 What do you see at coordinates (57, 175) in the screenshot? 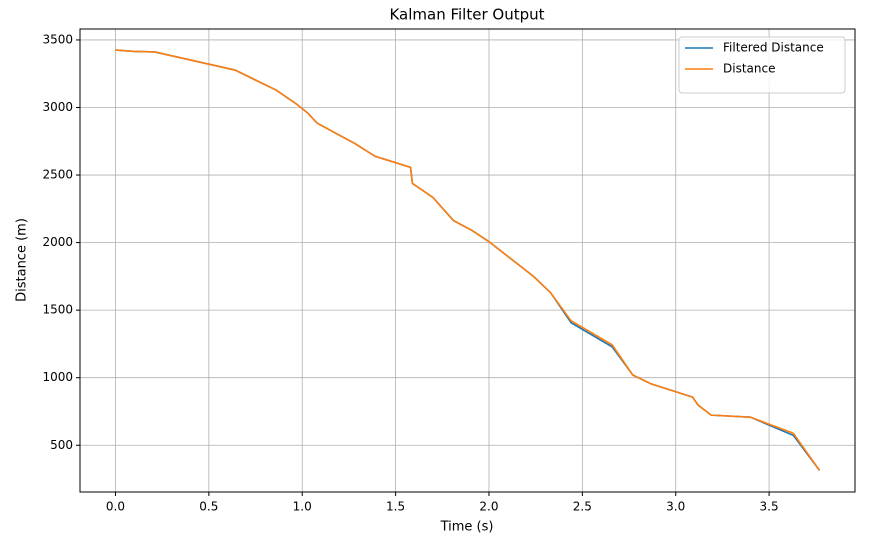
I see `y-tick-label: 2500` at bounding box center [57, 175].